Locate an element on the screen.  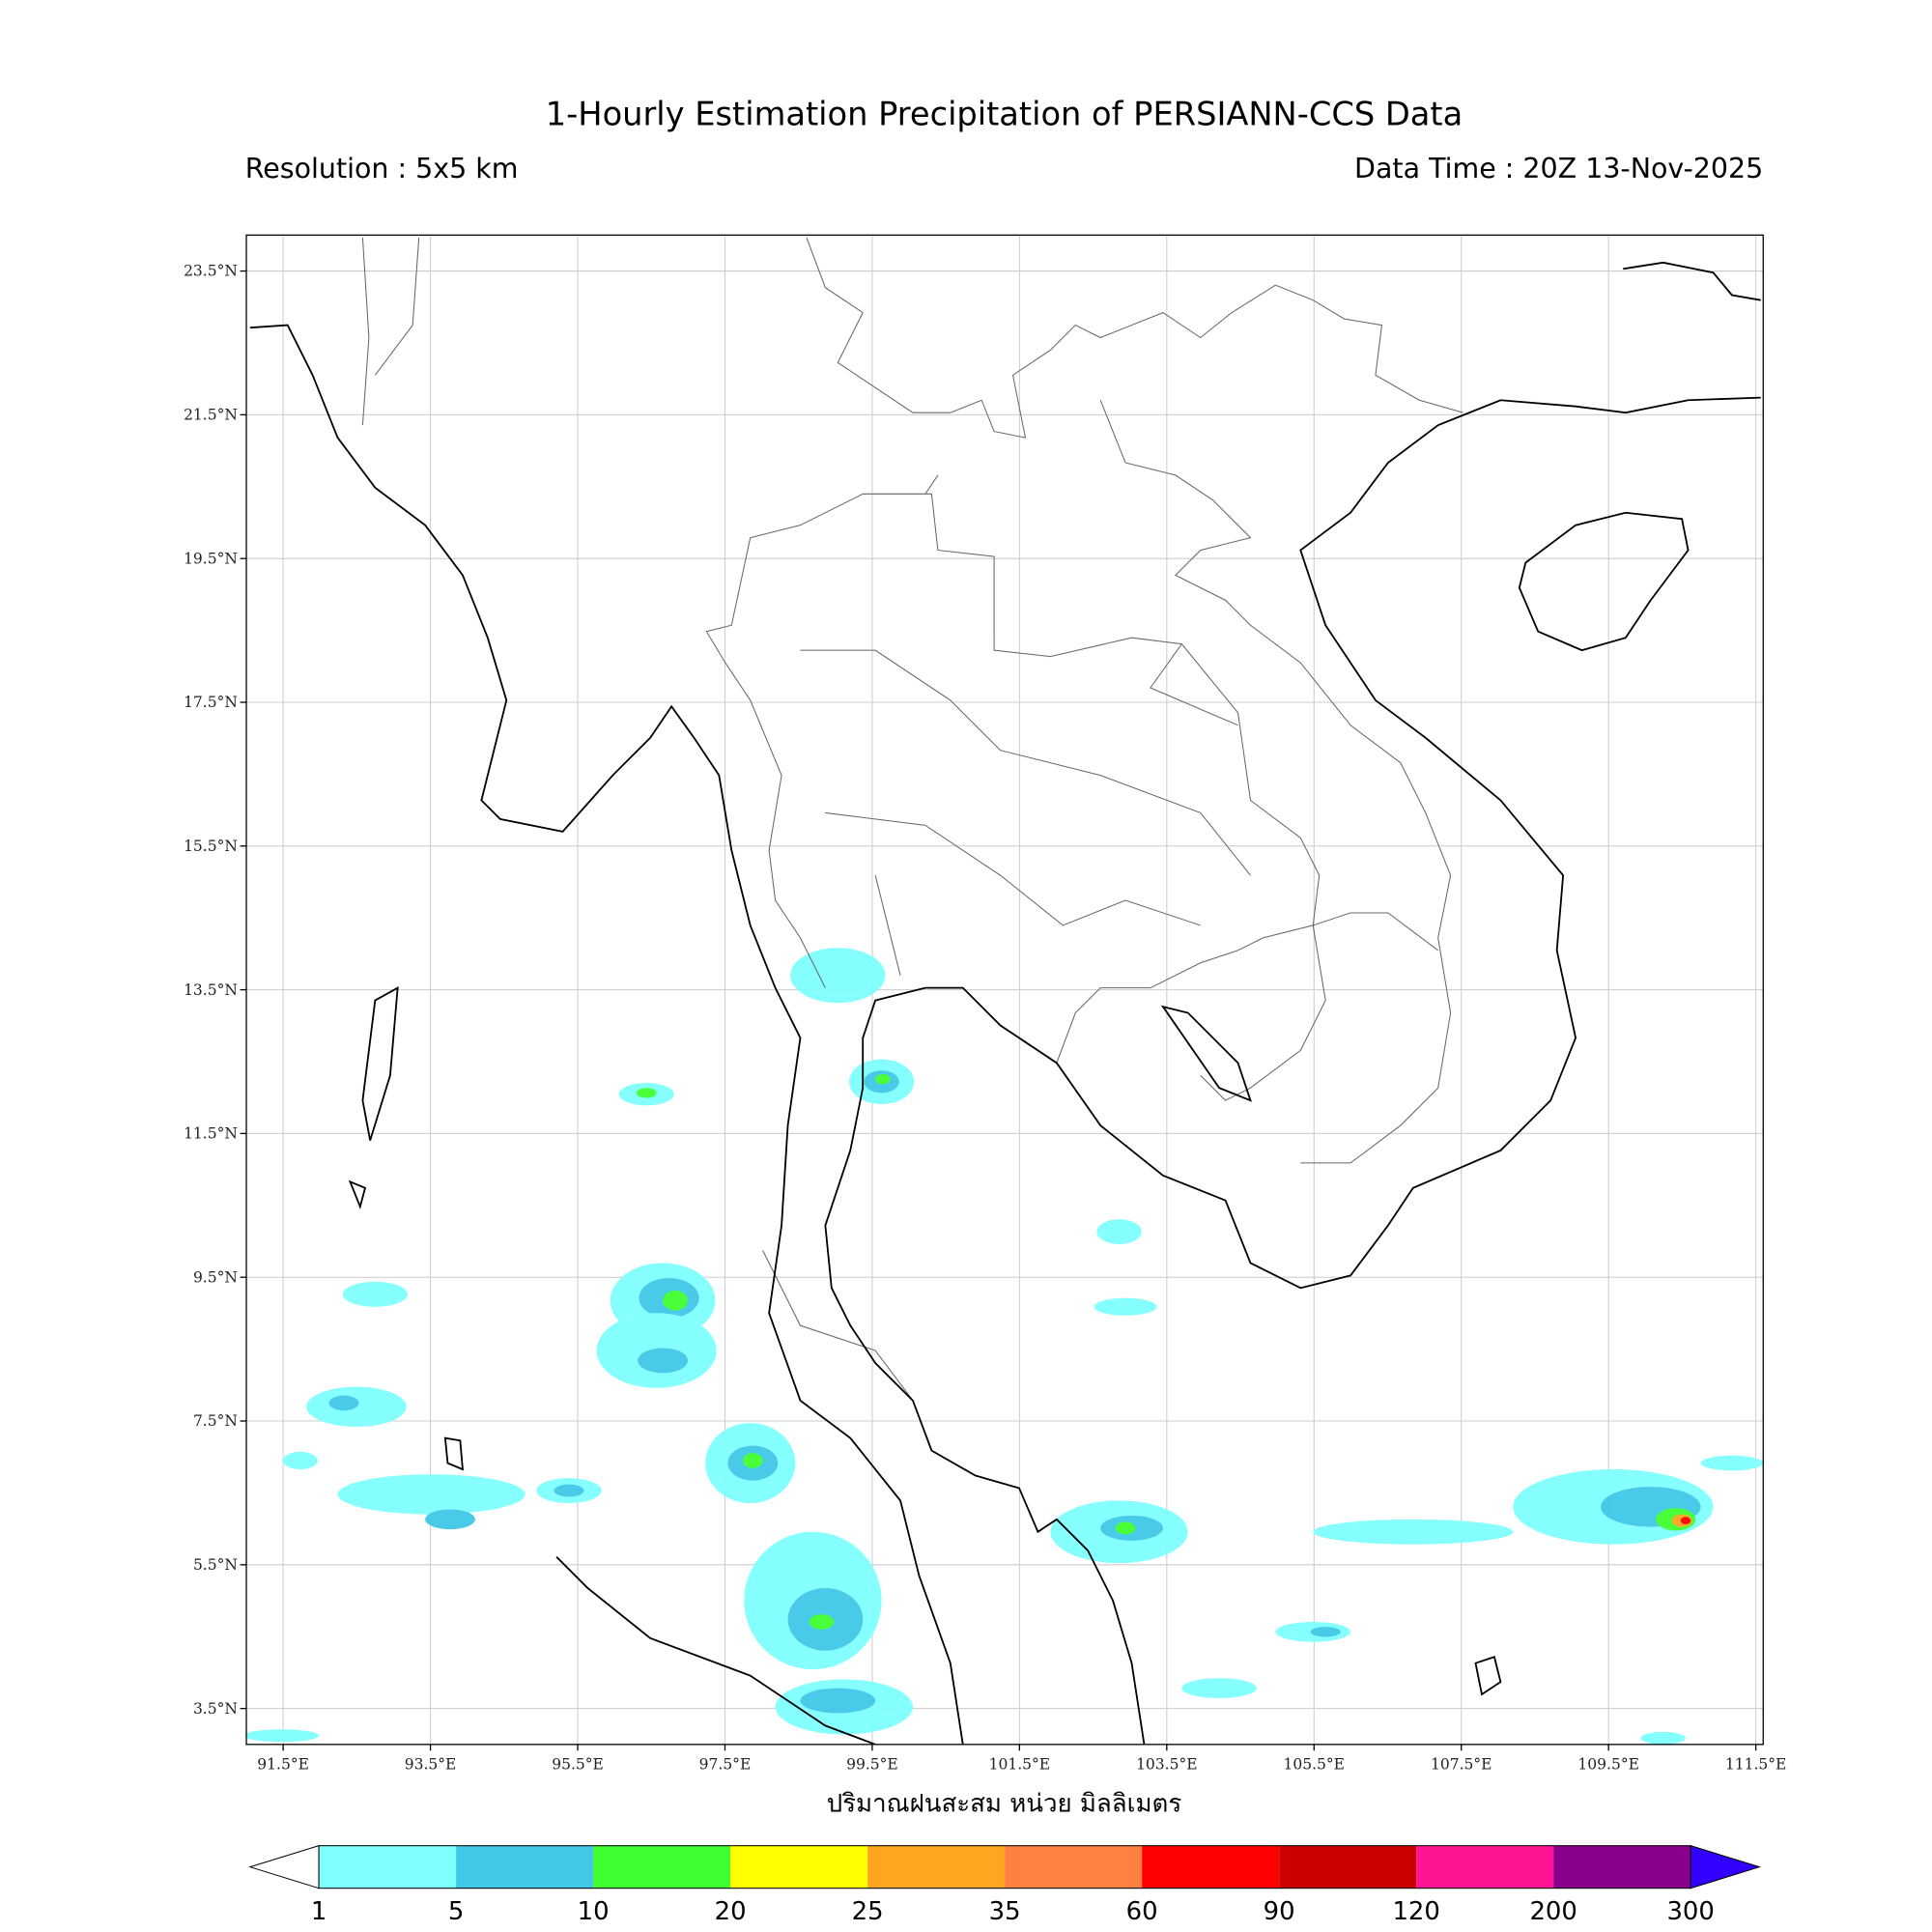
lon-tick-label: 111.5°E is located at coordinates (1756, 1765).